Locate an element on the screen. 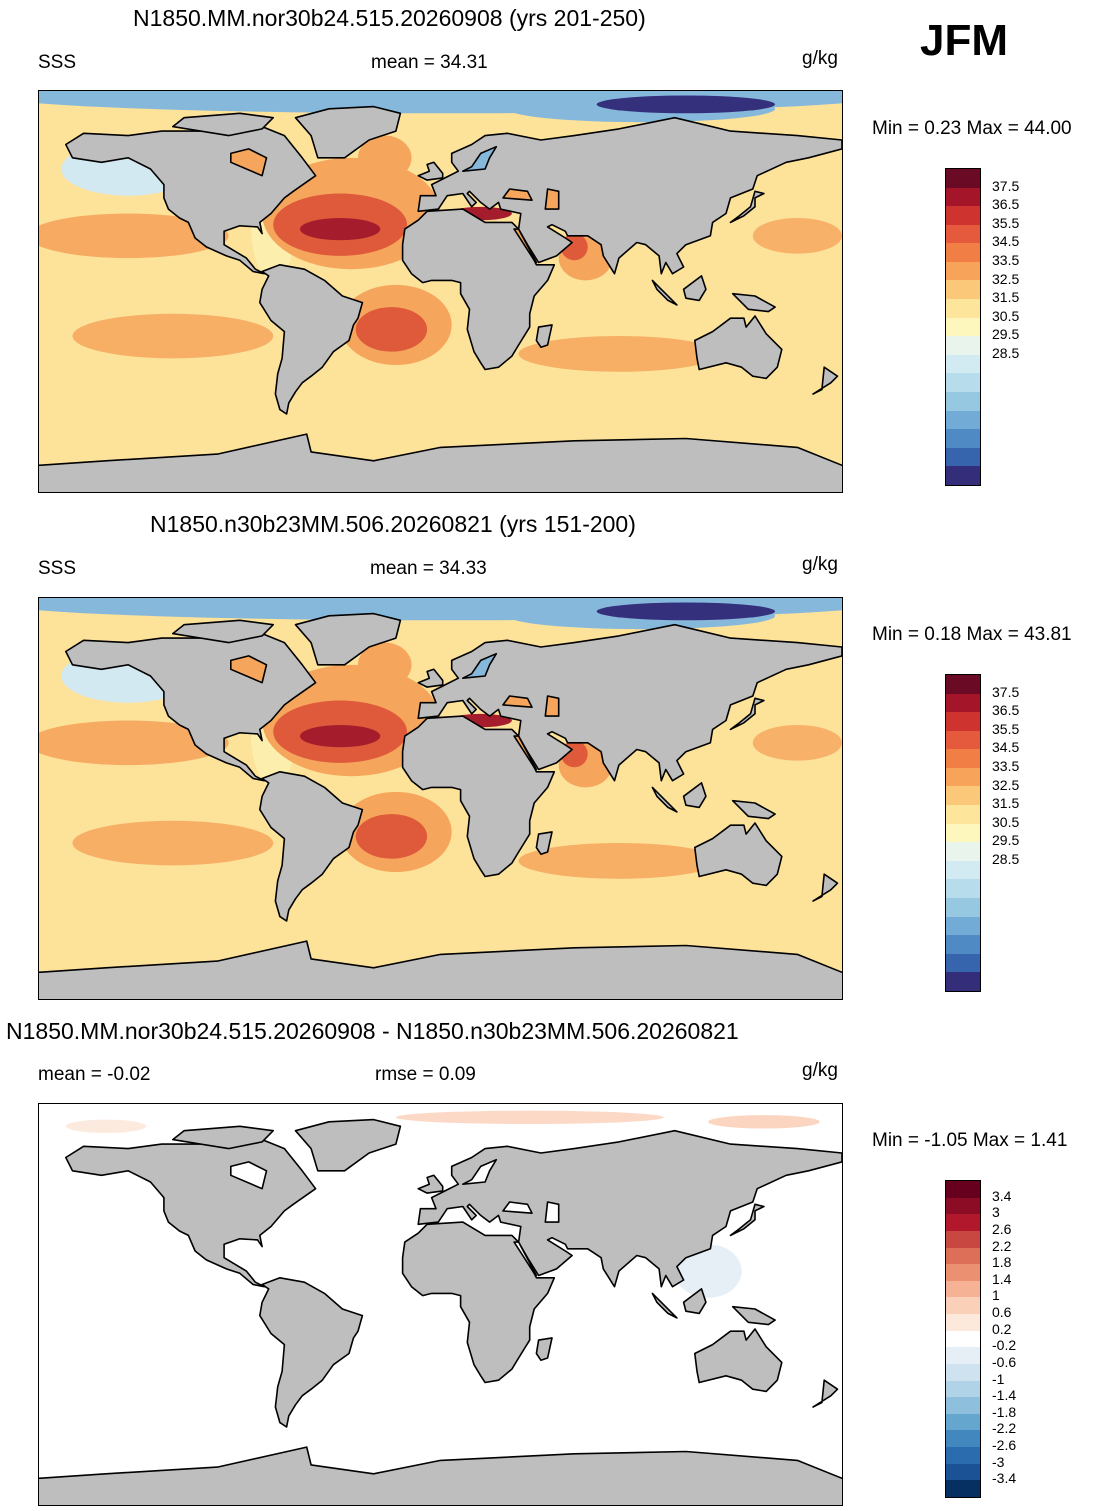  panel3-minmax-label: Min = -1.05 Max = 1.41 is located at coordinates (970, 1140).